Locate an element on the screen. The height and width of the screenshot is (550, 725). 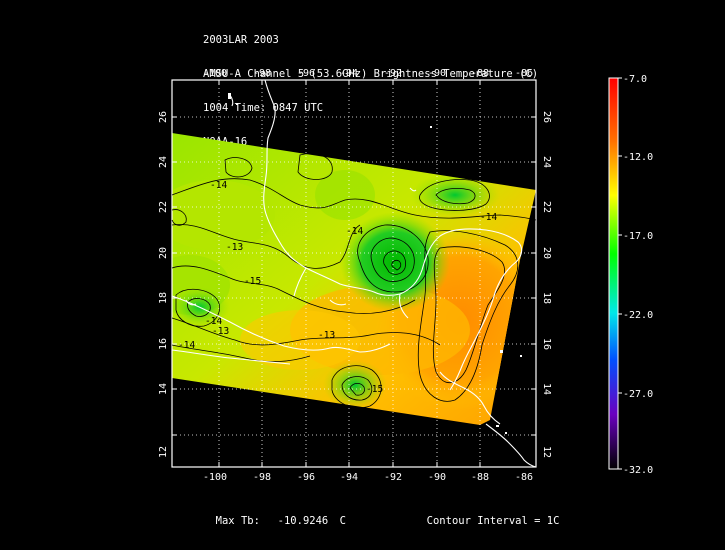
colorbar-label: -22.0 is located at coordinates (638, 315).